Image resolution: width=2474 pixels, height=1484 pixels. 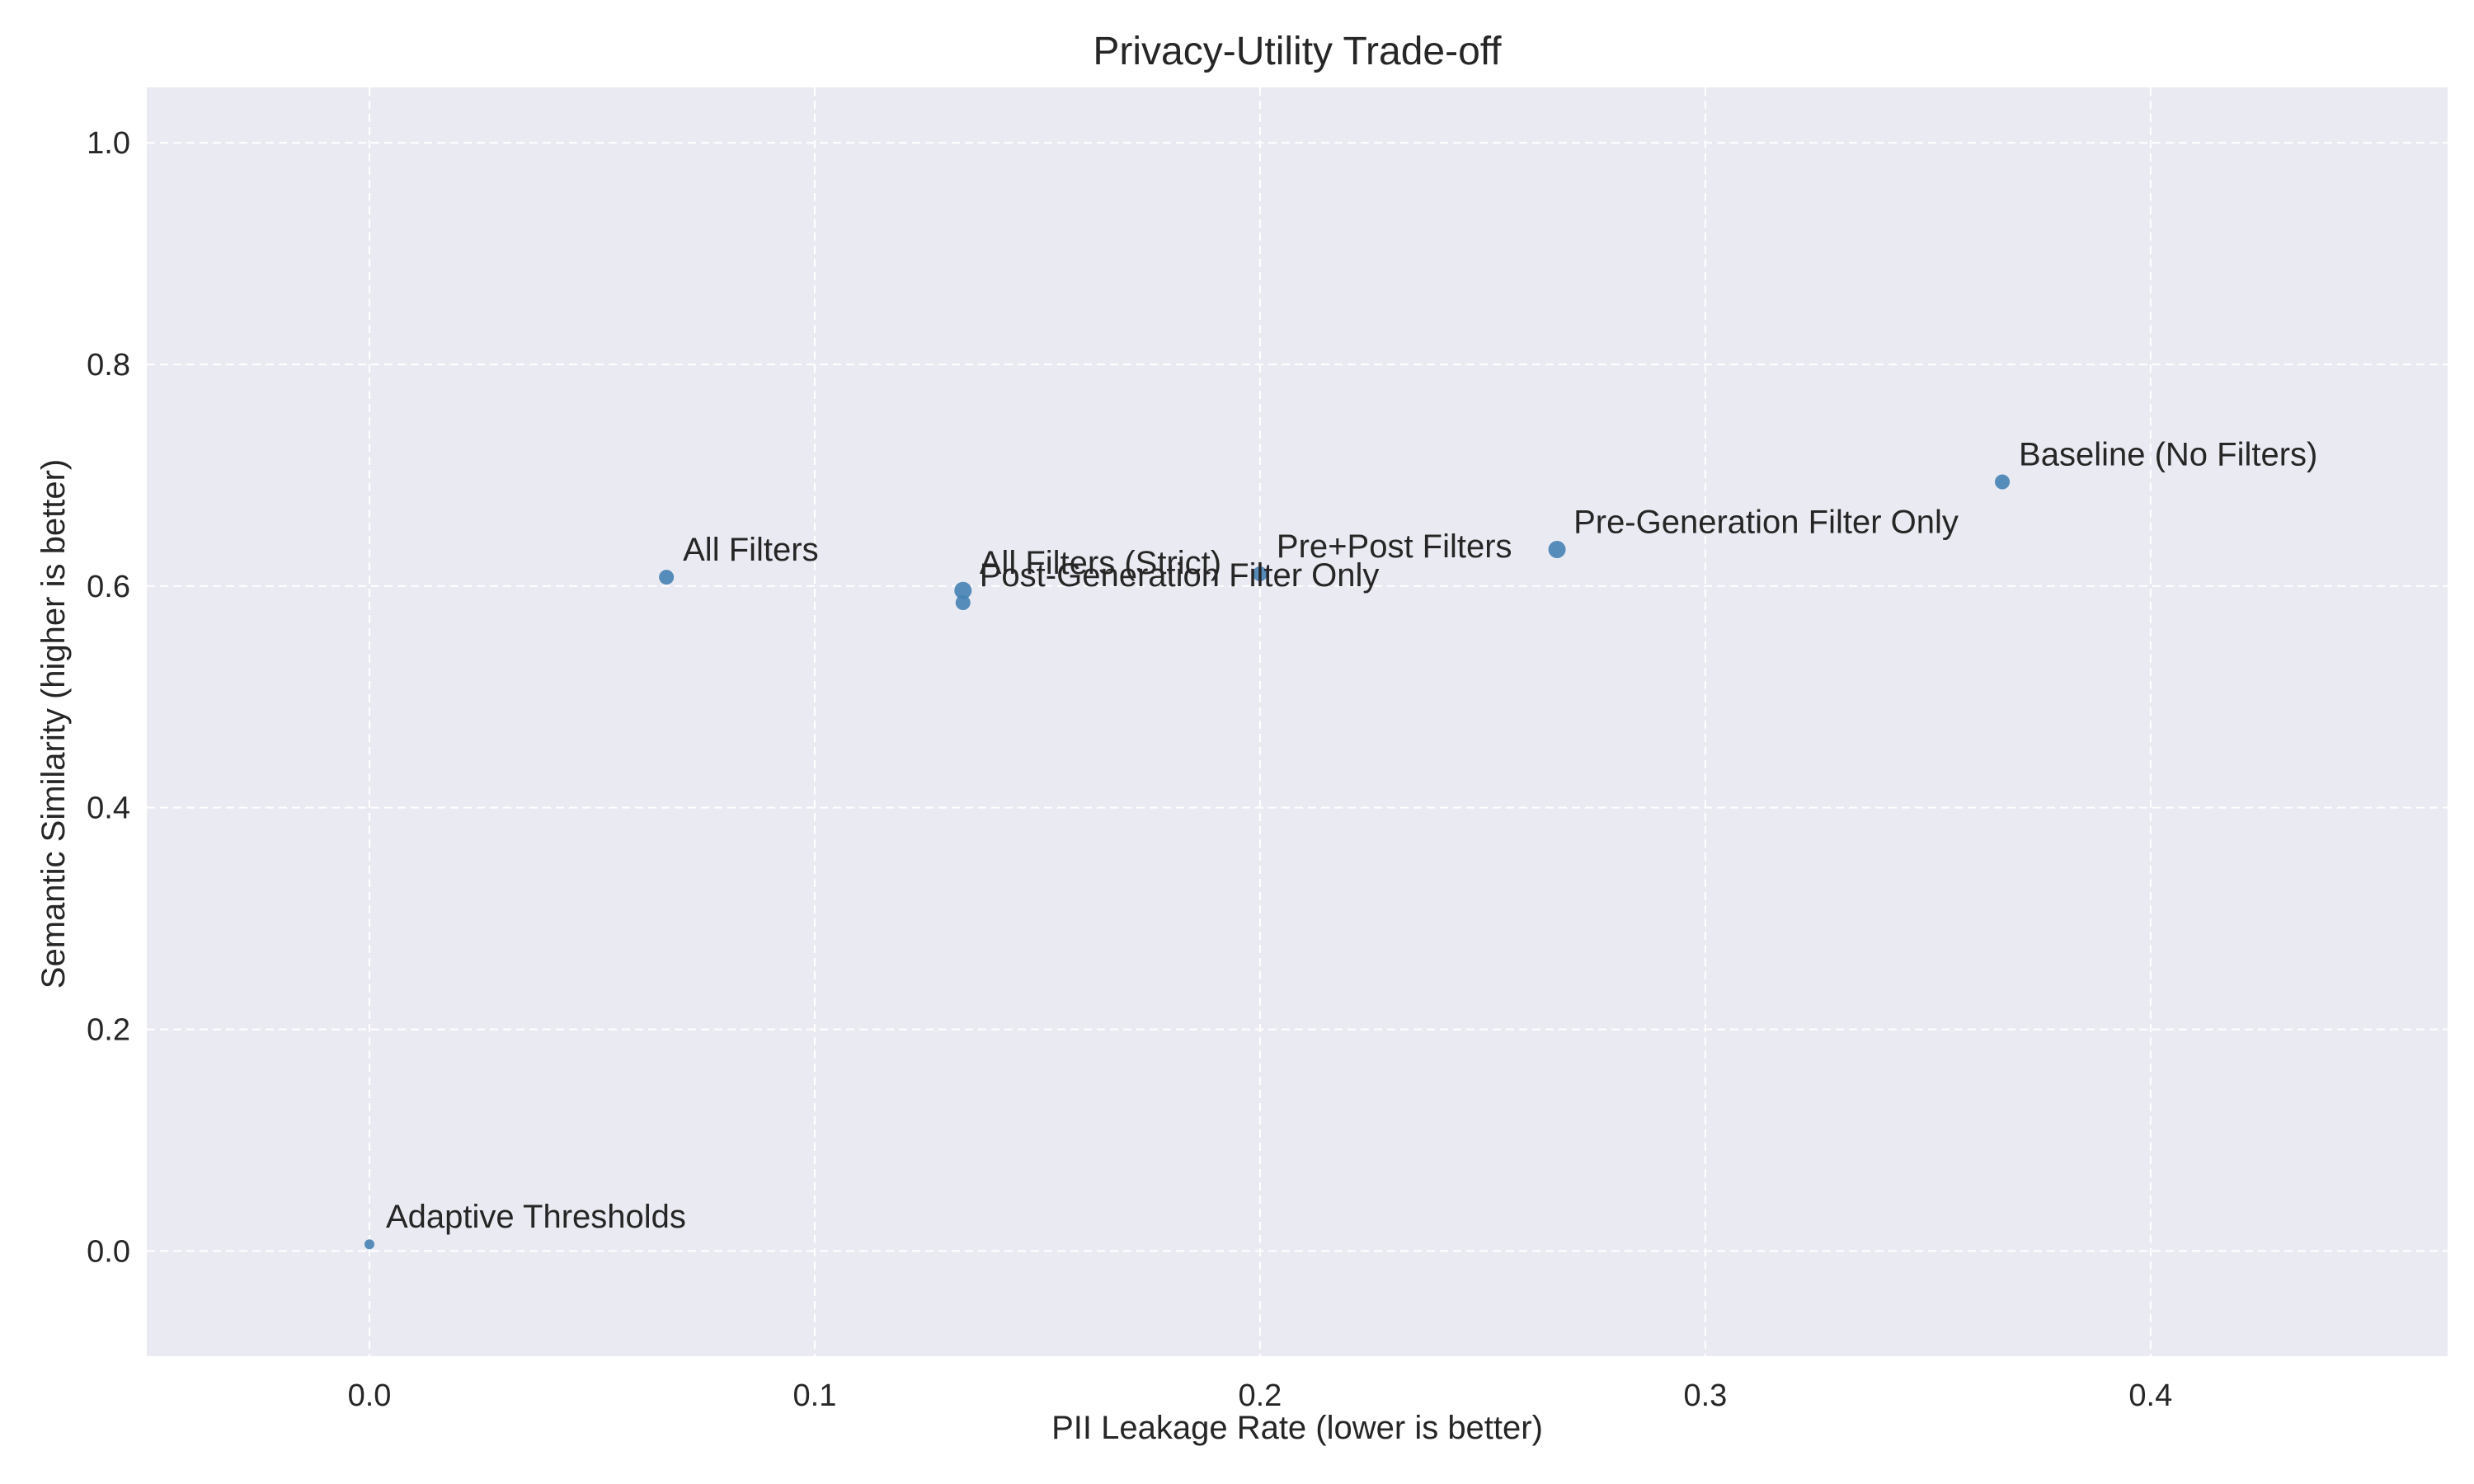 What do you see at coordinates (2168, 455) in the screenshot?
I see `point-label: Baseline (No Filters)` at bounding box center [2168, 455].